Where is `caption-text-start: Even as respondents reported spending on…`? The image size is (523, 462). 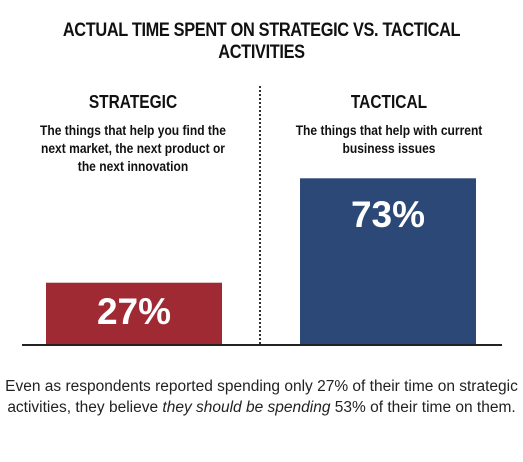 caption-text-start: Even as respondents reported spending on… is located at coordinates (261, 397).